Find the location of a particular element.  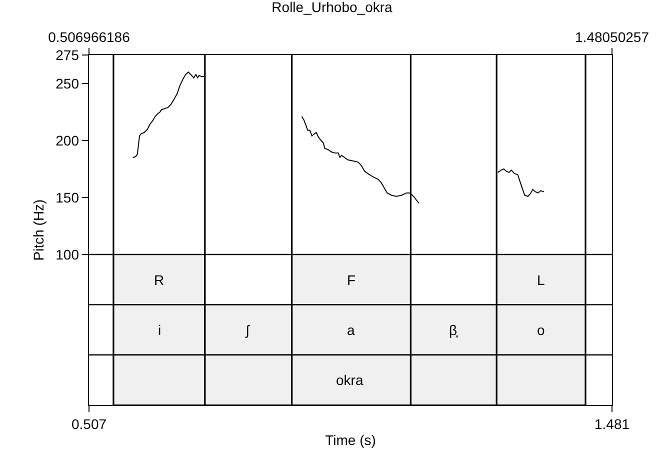

x2-tick-label: 1.48050257 is located at coordinates (612, 37).